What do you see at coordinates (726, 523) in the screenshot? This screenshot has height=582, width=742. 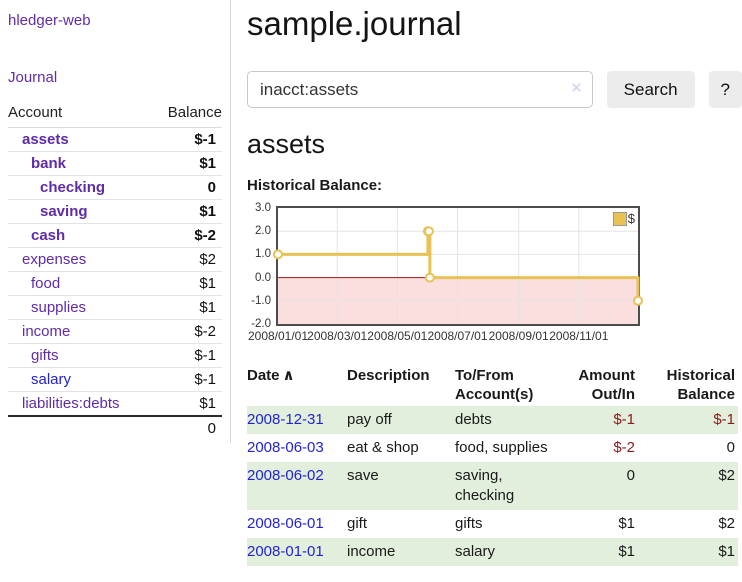 I see `register-balance: $2` at bounding box center [726, 523].